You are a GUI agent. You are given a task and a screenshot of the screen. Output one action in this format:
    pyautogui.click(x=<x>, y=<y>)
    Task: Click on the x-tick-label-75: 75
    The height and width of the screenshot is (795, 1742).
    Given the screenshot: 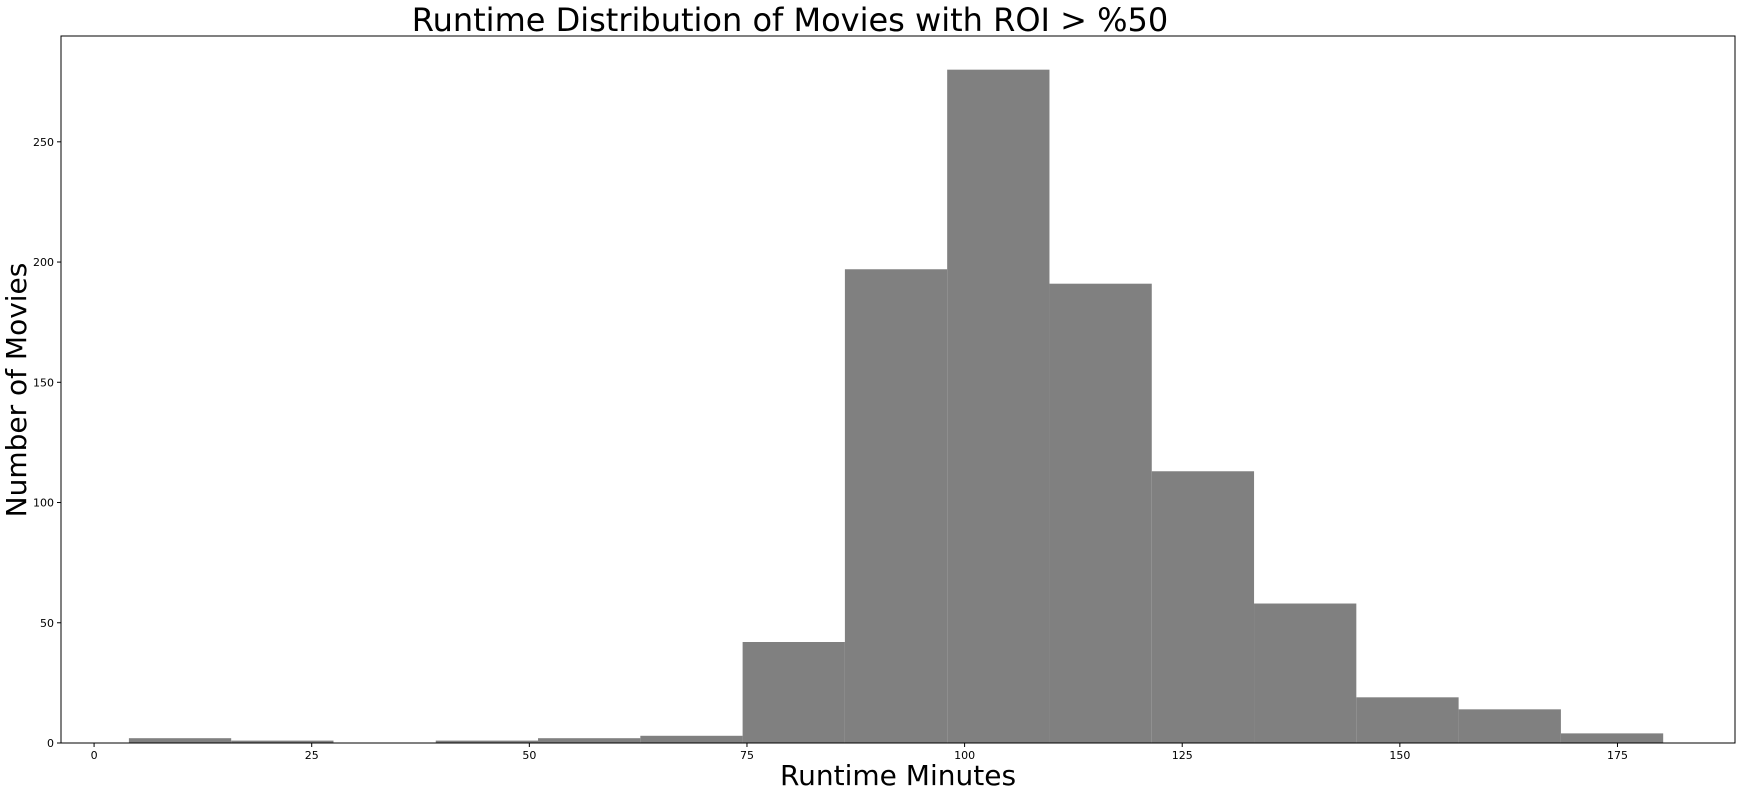 What is the action you would take?
    pyautogui.click(x=747, y=755)
    